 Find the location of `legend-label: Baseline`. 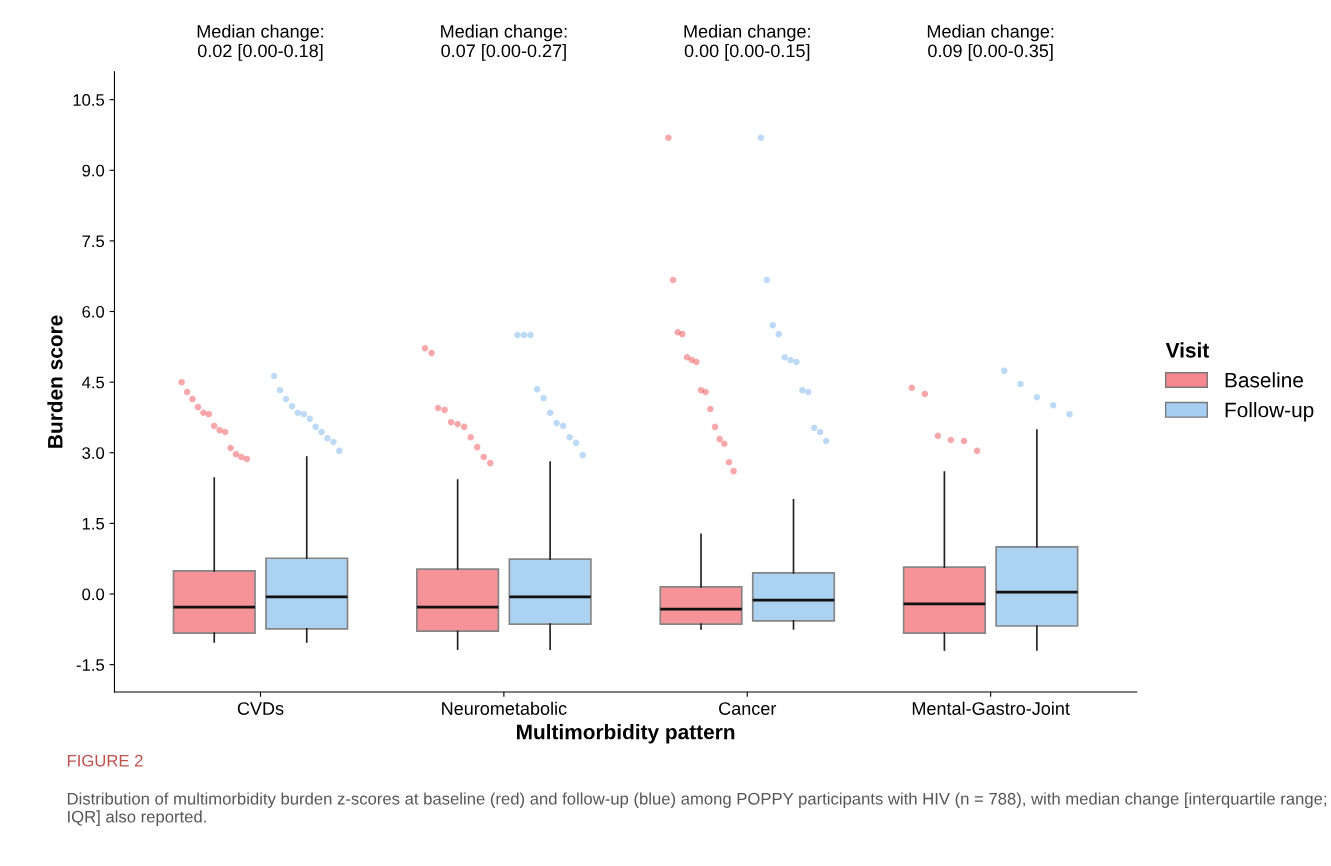

legend-label: Baseline is located at coordinates (1264, 380).